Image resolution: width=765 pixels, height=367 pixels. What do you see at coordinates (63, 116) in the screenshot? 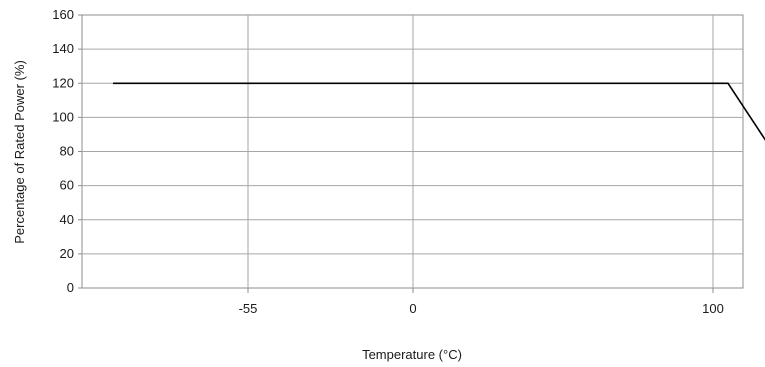
I see `y-tick-label: 100` at bounding box center [63, 116].